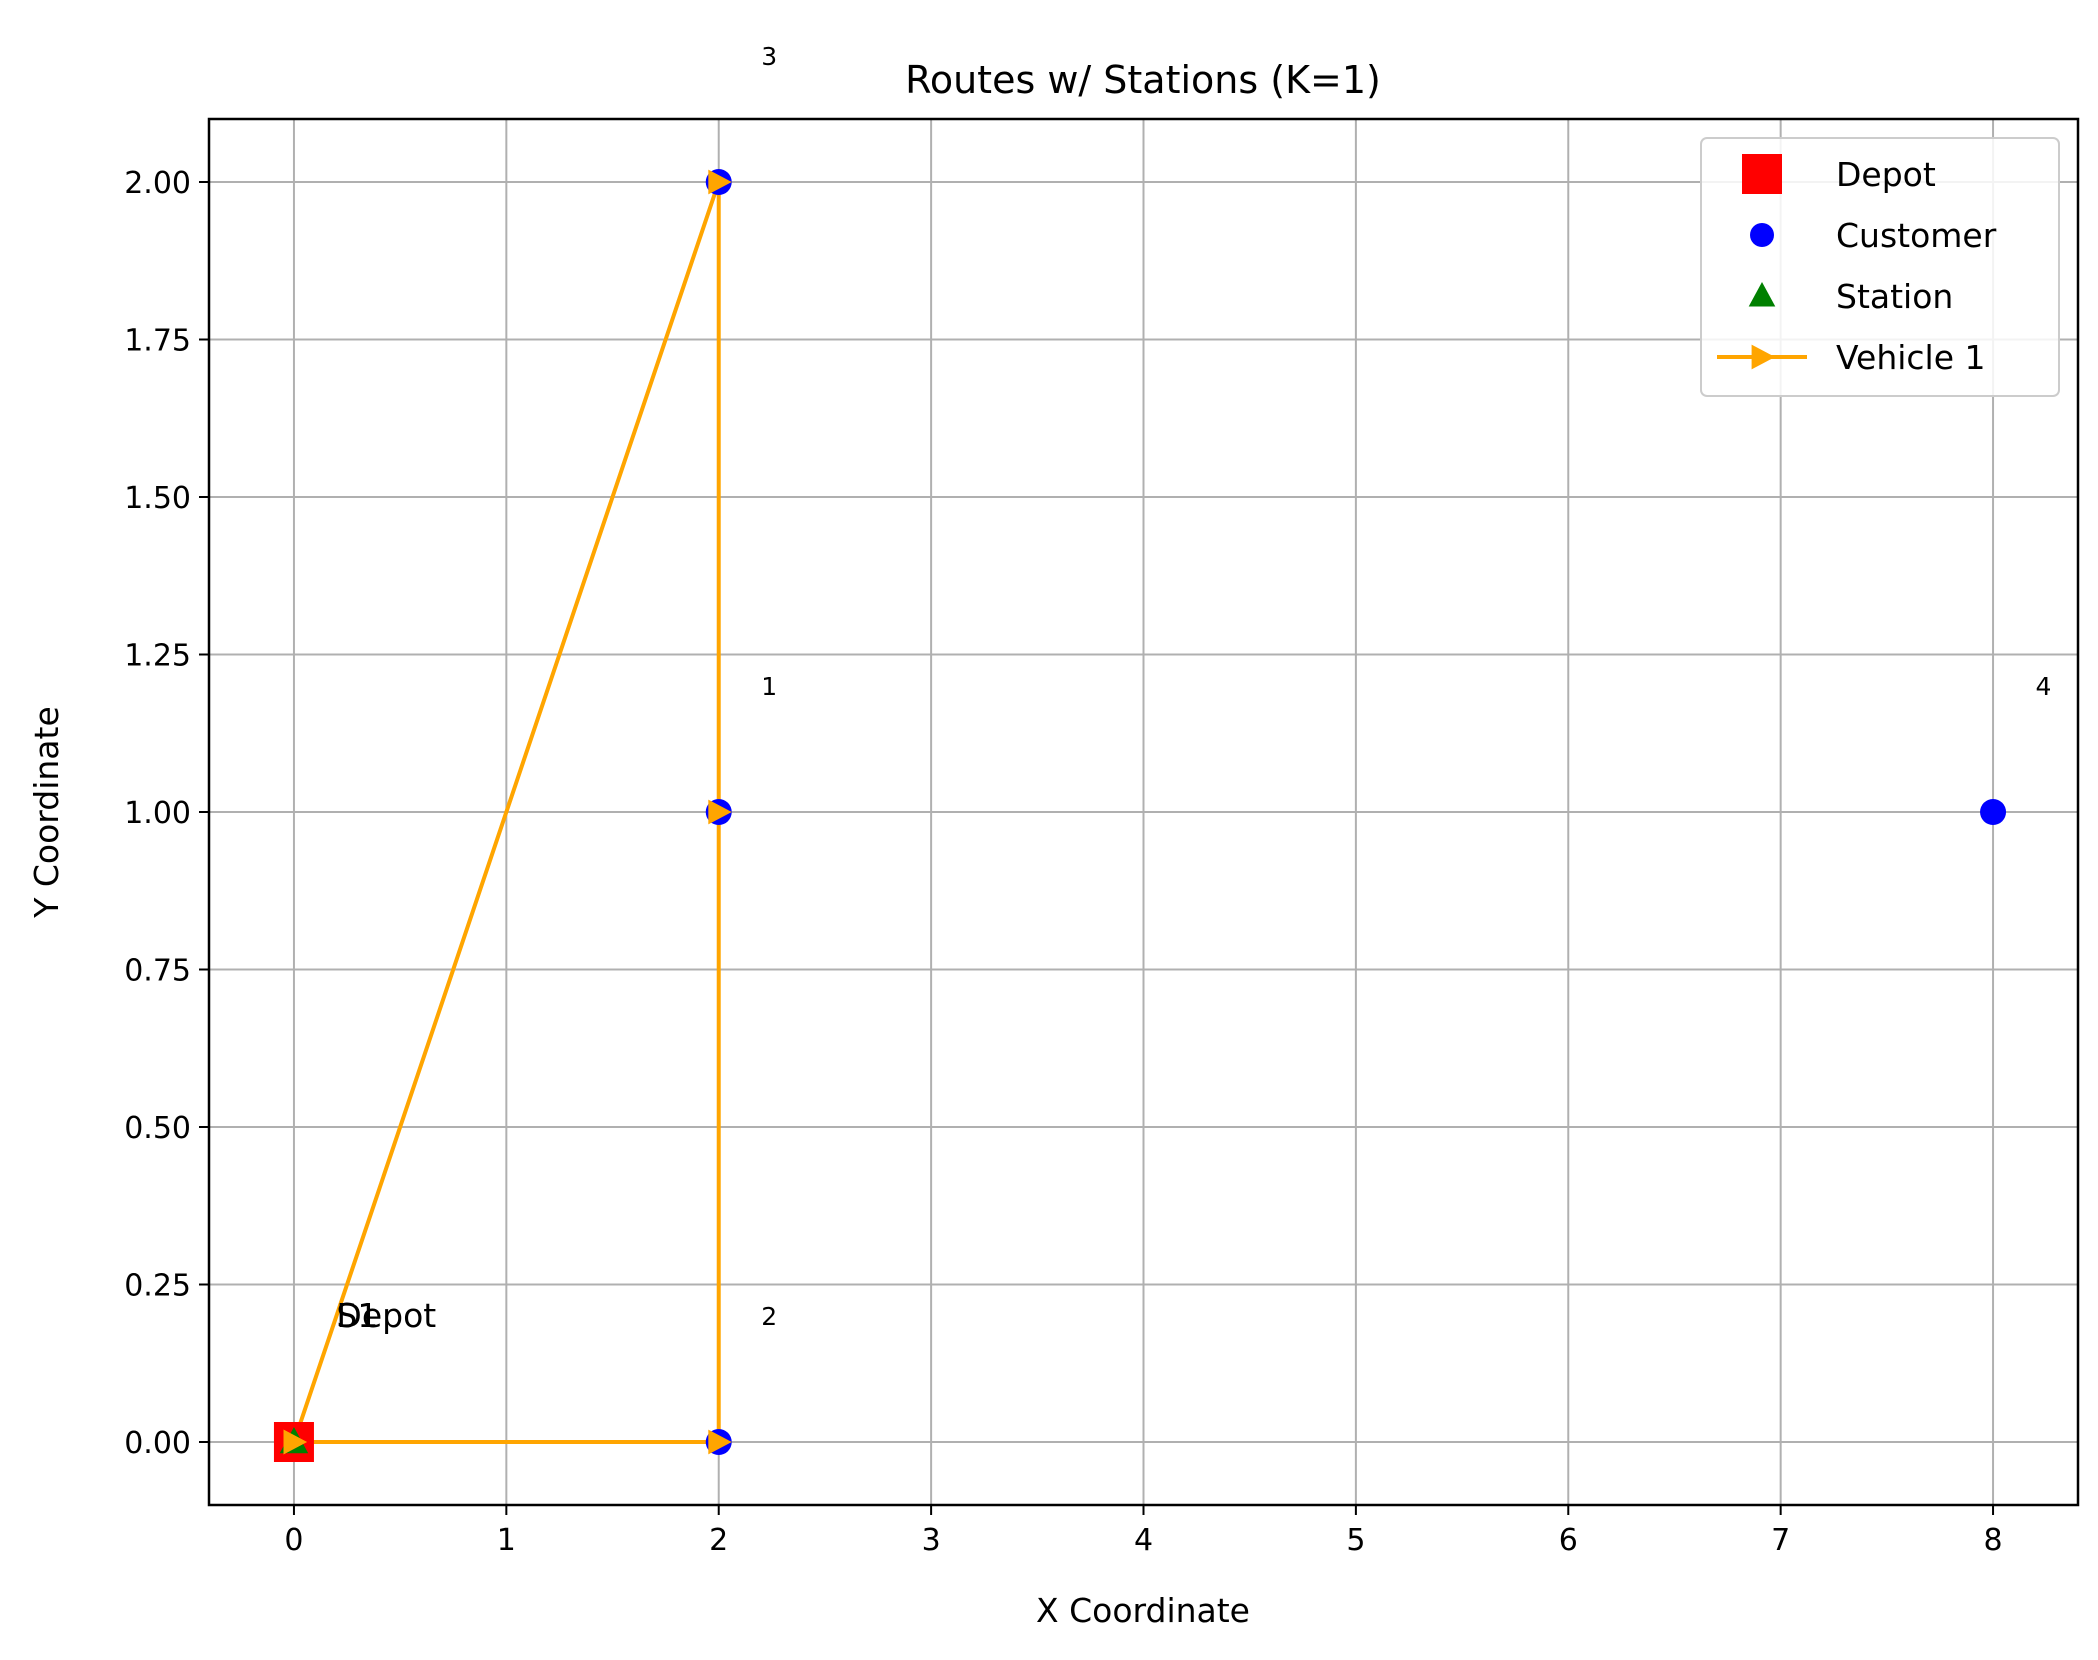 Image resolution: width=2098 pixels, height=1660 pixels. I want to click on customer-point, so click(1993, 812).